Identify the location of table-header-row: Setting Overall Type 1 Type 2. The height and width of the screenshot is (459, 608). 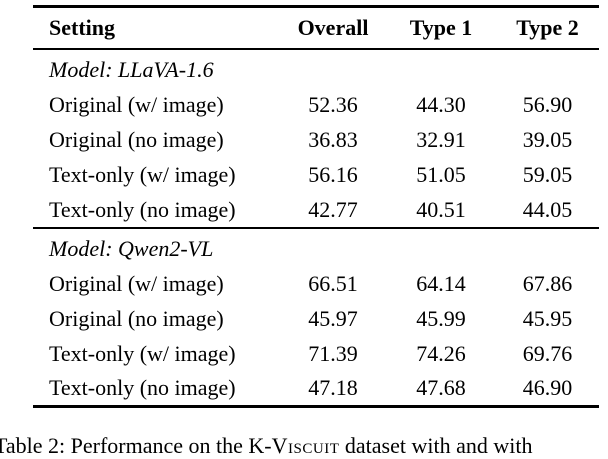
(316, 28).